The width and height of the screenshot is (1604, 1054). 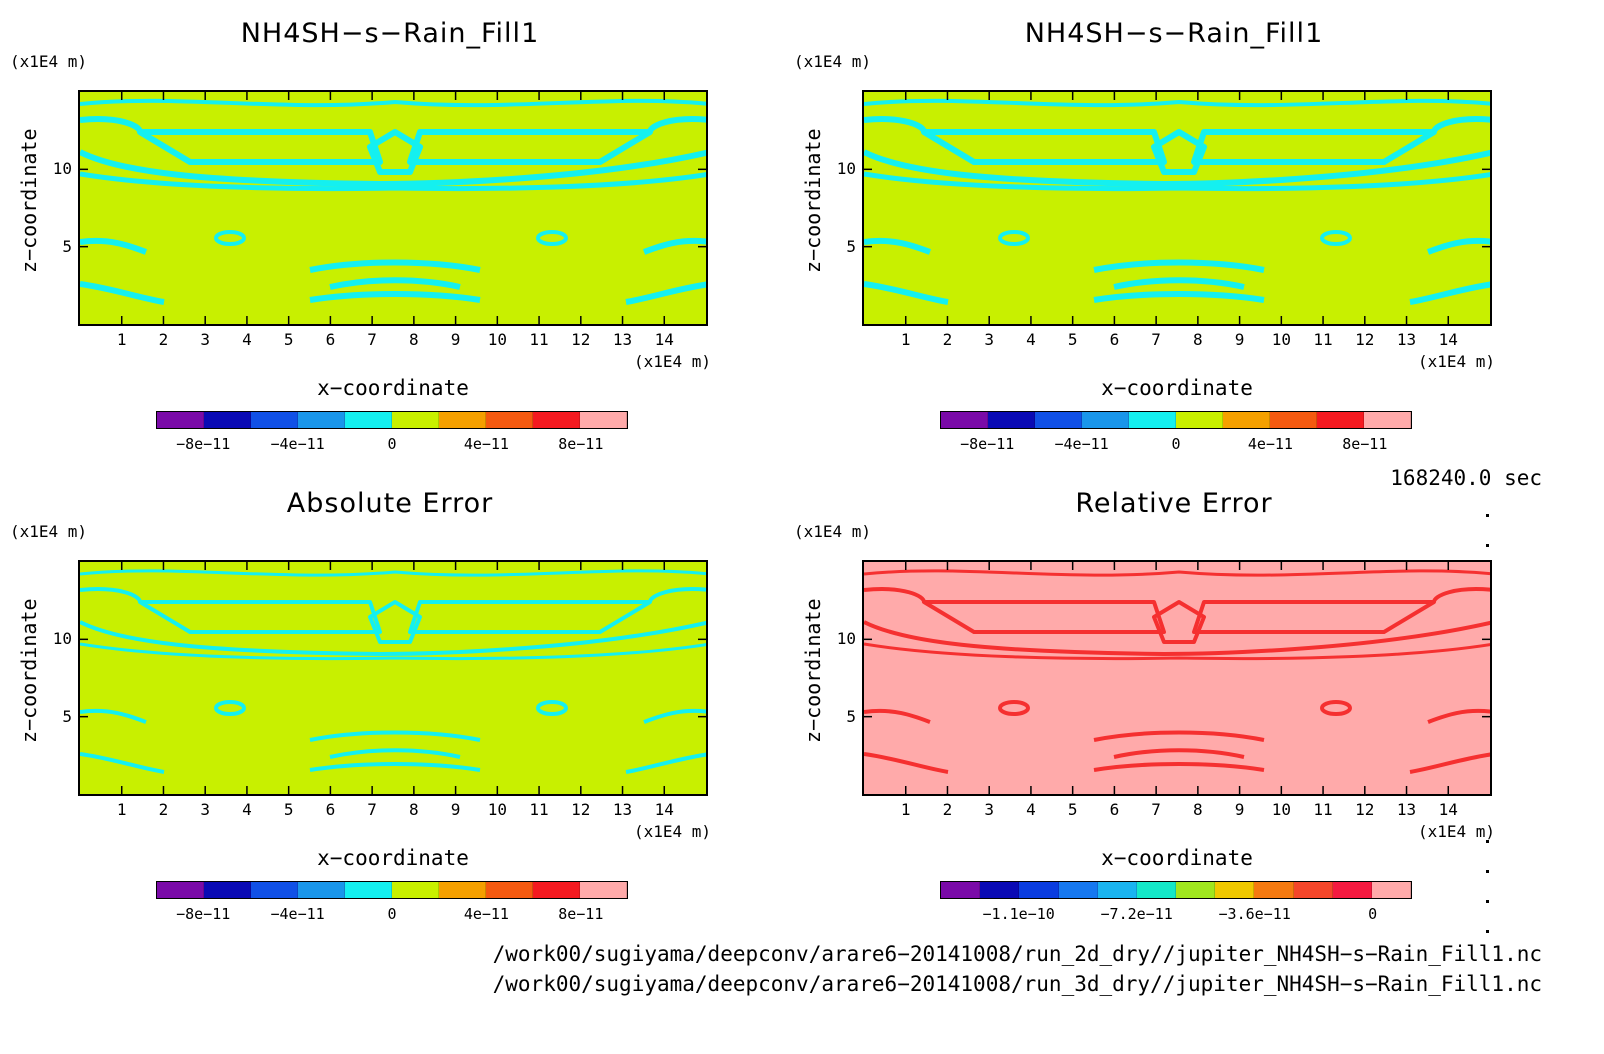 I want to click on time-label: 168240.0 sec, so click(x=1466, y=478).